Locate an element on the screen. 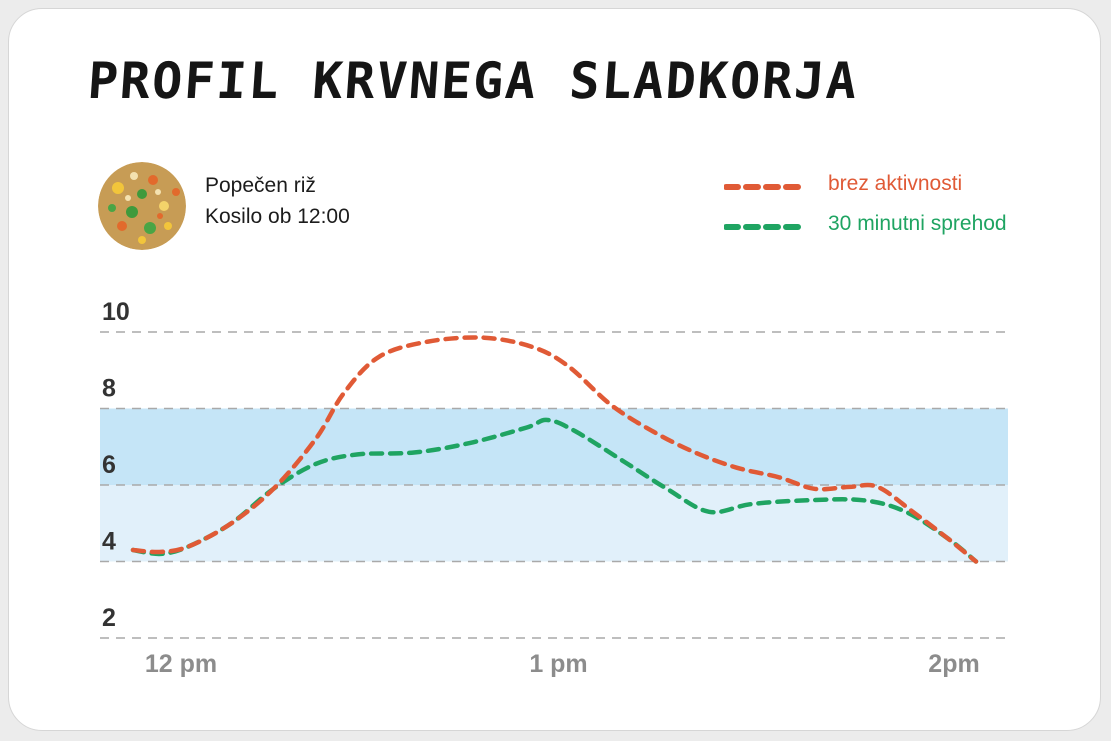  y-tick-label: 8 is located at coordinates (109, 389).